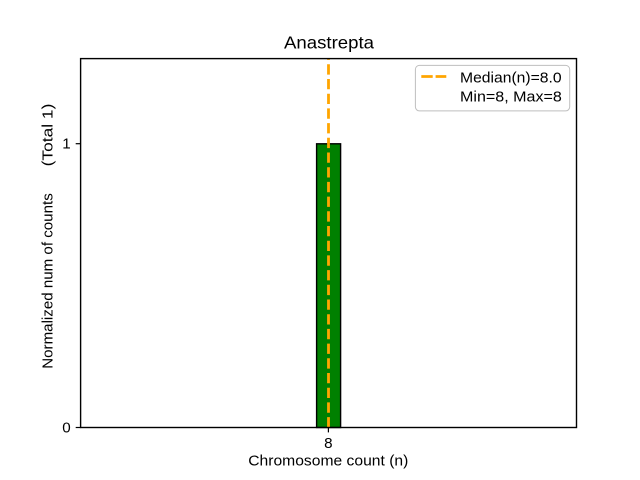  I want to click on svg-text: 8, so click(328, 443).